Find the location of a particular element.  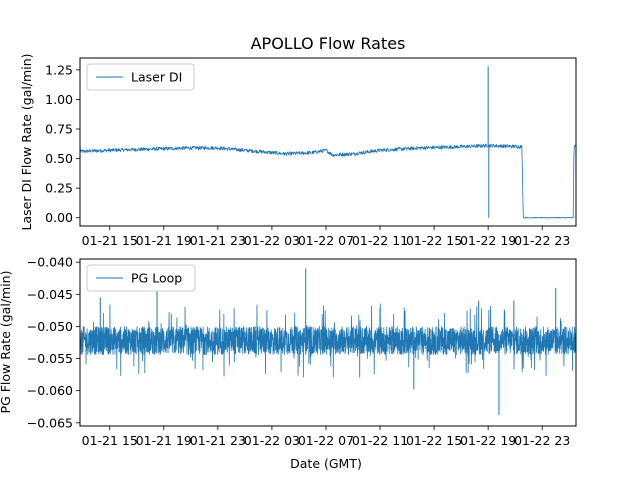

y-tick-label: 0.25 is located at coordinates (59, 188).